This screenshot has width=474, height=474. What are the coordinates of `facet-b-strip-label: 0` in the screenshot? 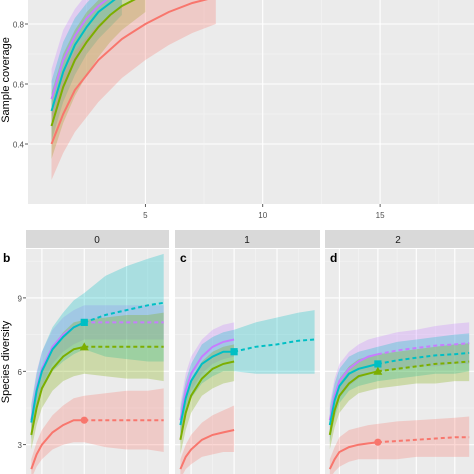 It's located at (97, 240).